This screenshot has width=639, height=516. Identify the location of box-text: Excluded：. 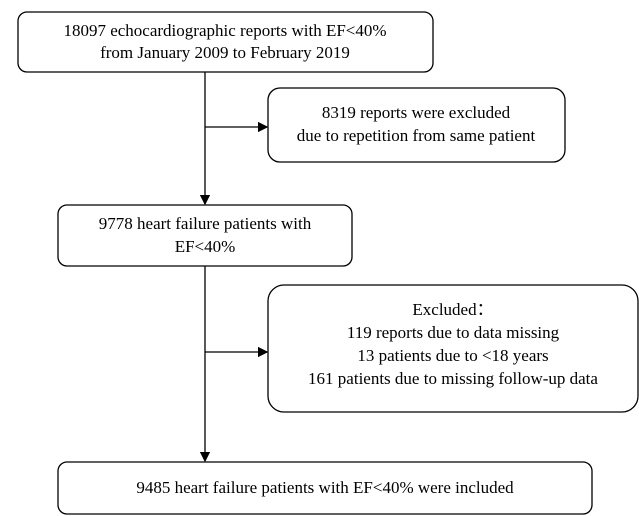
(452, 309).